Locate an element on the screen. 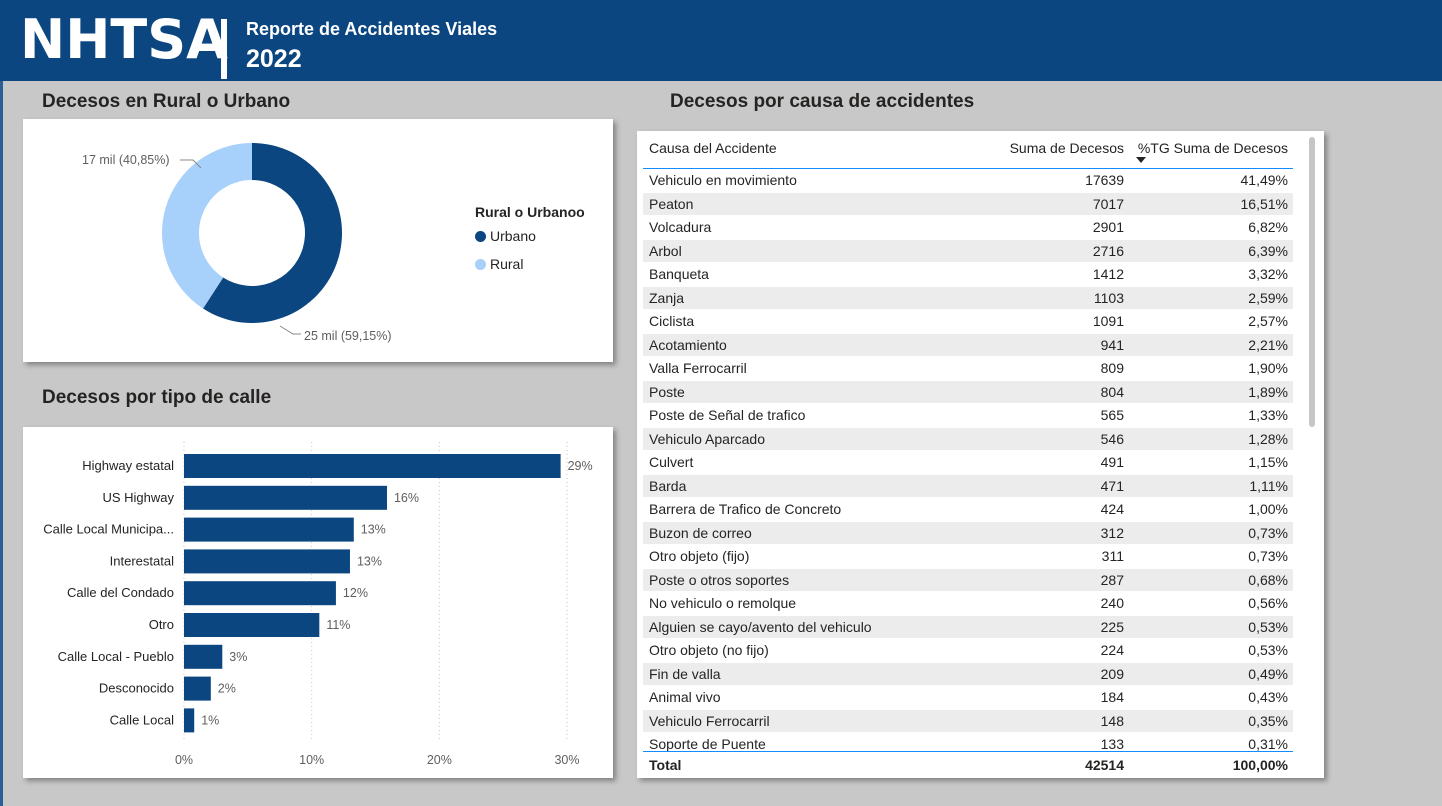 This screenshot has height=806, width=1442. percent-cell: 0,73% is located at coordinates (1268, 532).